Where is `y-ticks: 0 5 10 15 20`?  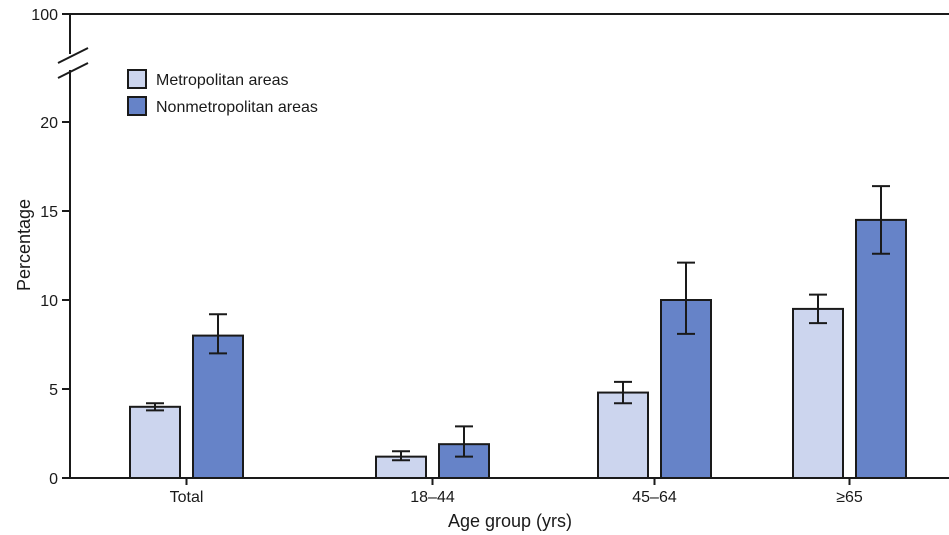
y-ticks: 0 5 10 15 20 is located at coordinates (55, 301).